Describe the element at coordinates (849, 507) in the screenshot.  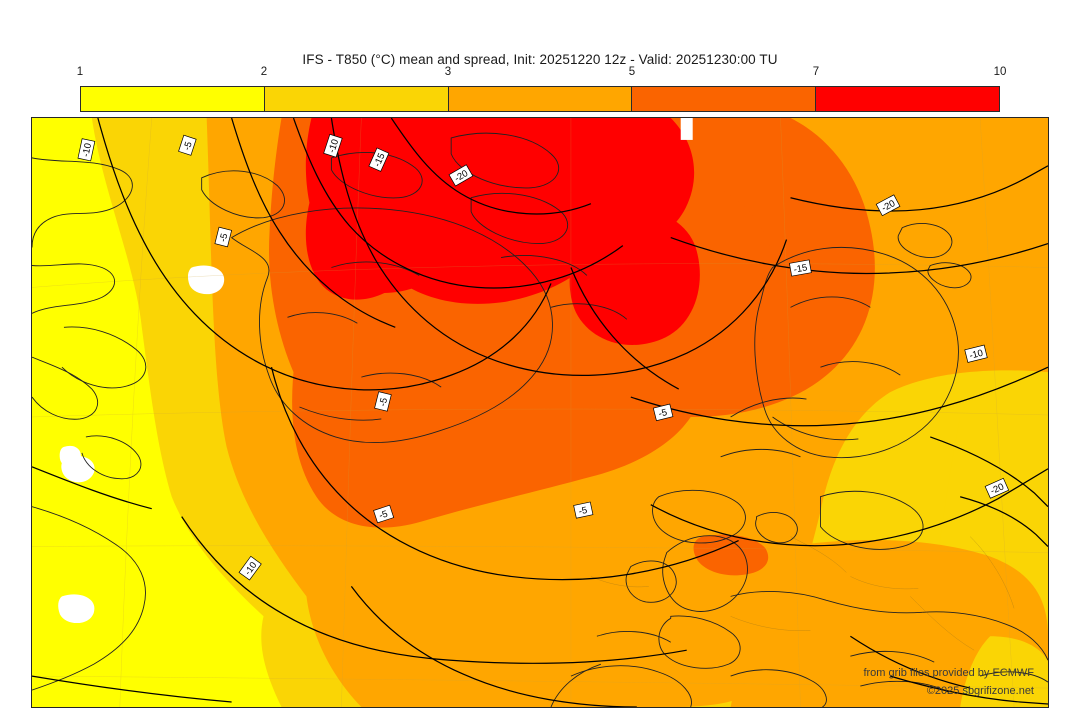
I see `contour--5-d` at that location.